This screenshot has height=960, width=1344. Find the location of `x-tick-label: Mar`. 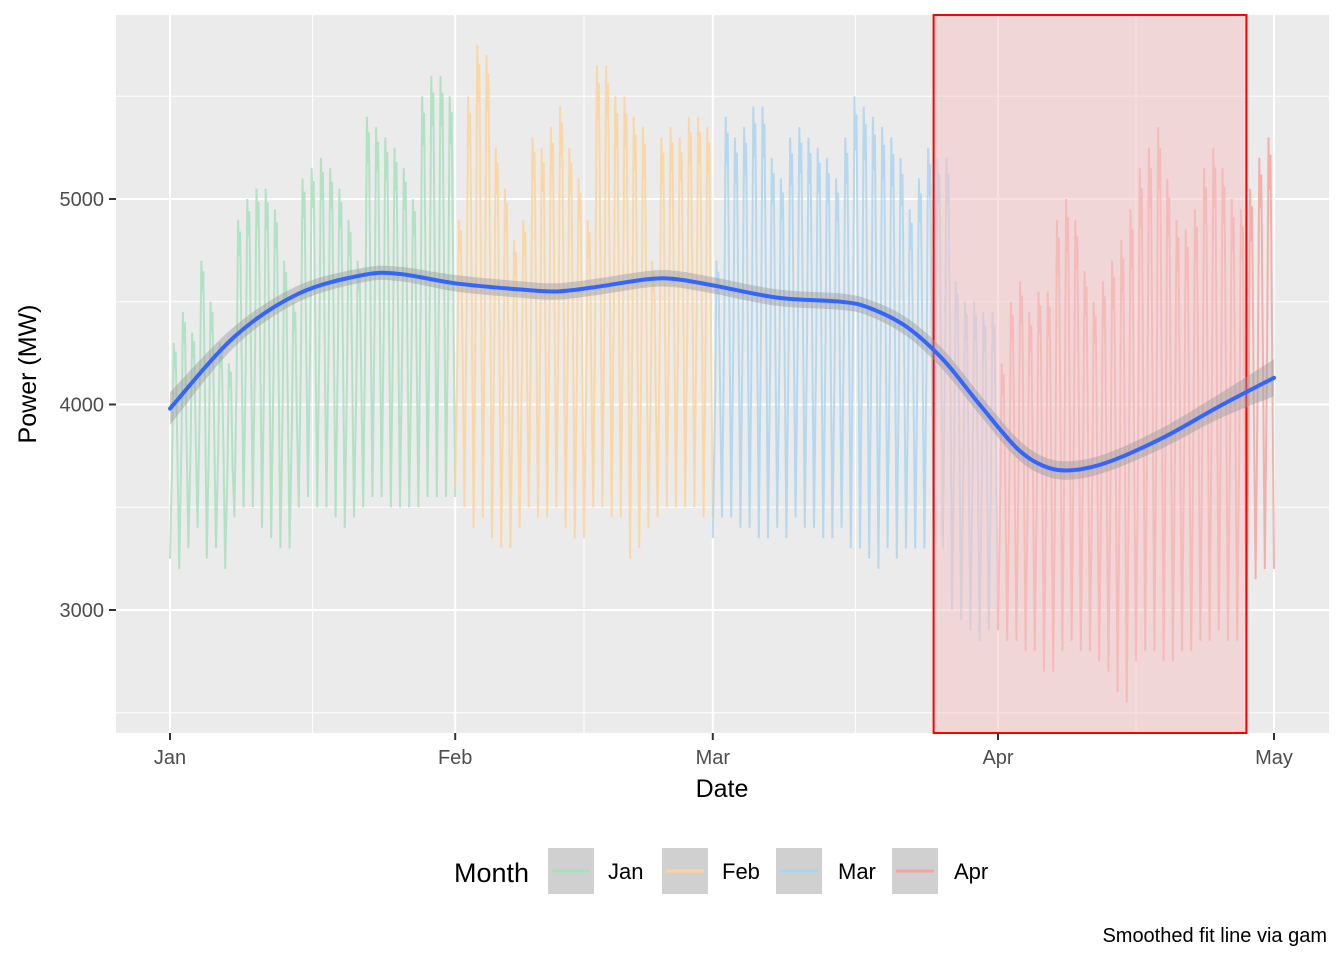

x-tick-label: Mar is located at coordinates (713, 758).